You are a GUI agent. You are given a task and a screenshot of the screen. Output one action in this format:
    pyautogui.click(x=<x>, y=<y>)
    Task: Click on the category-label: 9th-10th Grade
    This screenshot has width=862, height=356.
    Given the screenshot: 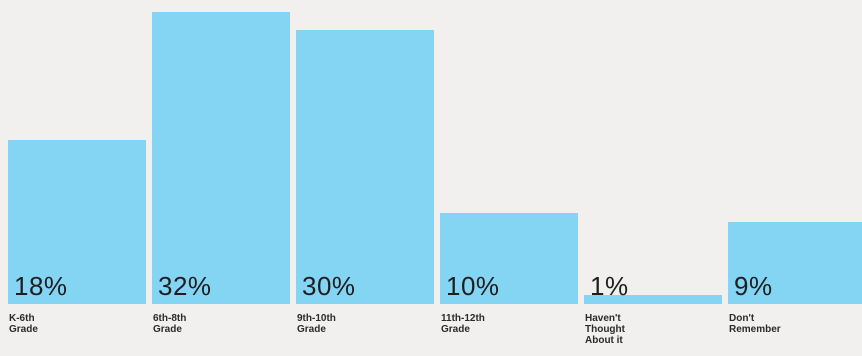 What is the action you would take?
    pyautogui.click(x=316, y=324)
    